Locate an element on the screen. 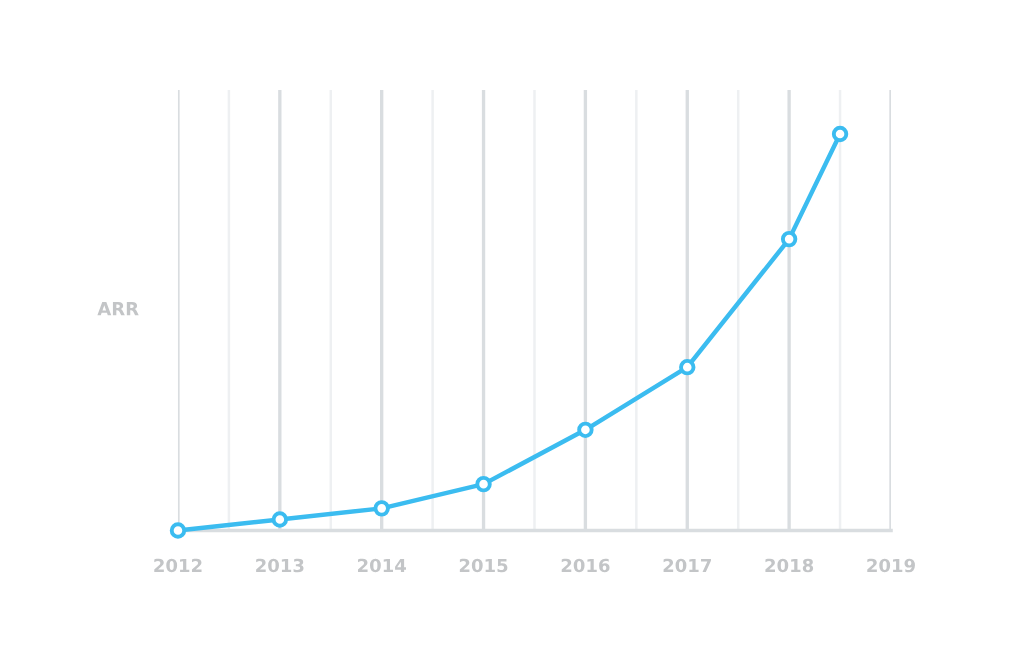  x-tick-label: 2015 is located at coordinates (483, 565).